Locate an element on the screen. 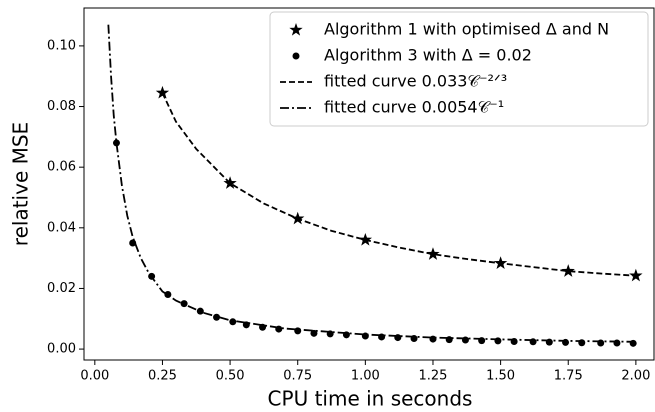 This screenshot has height=412, width=655. y-axis-label: relative MSE is located at coordinates (21, 184).